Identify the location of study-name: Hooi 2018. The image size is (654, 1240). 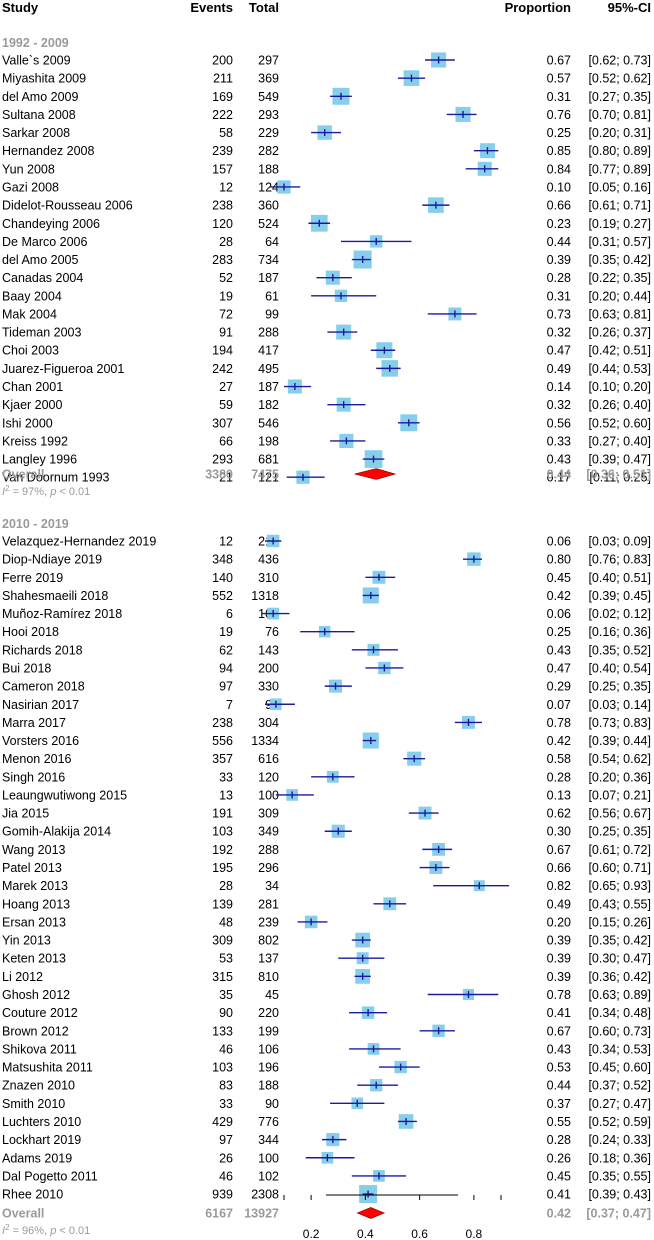
(30, 632).